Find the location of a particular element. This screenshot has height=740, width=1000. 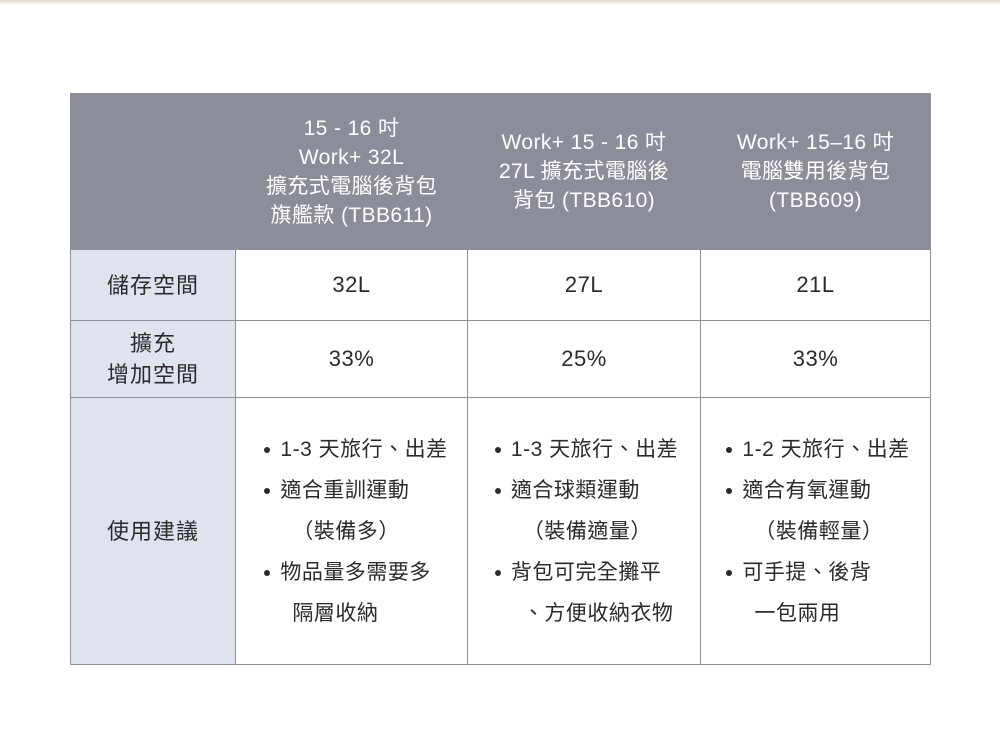

header-line: 背包 (TBB610) is located at coordinates (584, 200).